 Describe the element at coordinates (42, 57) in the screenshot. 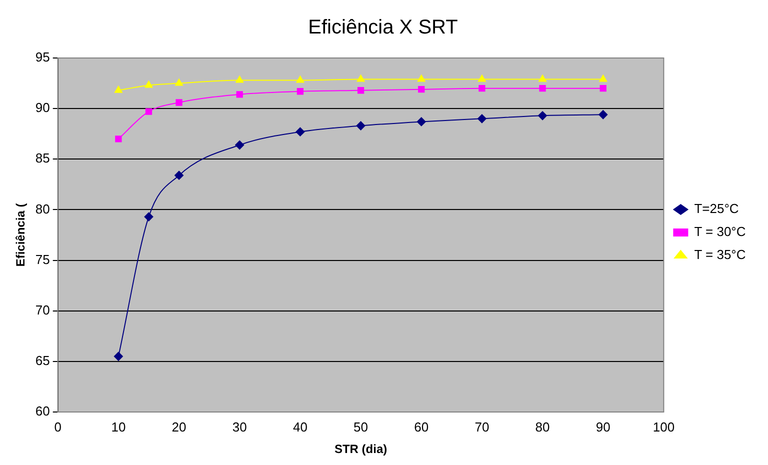

I see `y-tick-label: 95` at that location.